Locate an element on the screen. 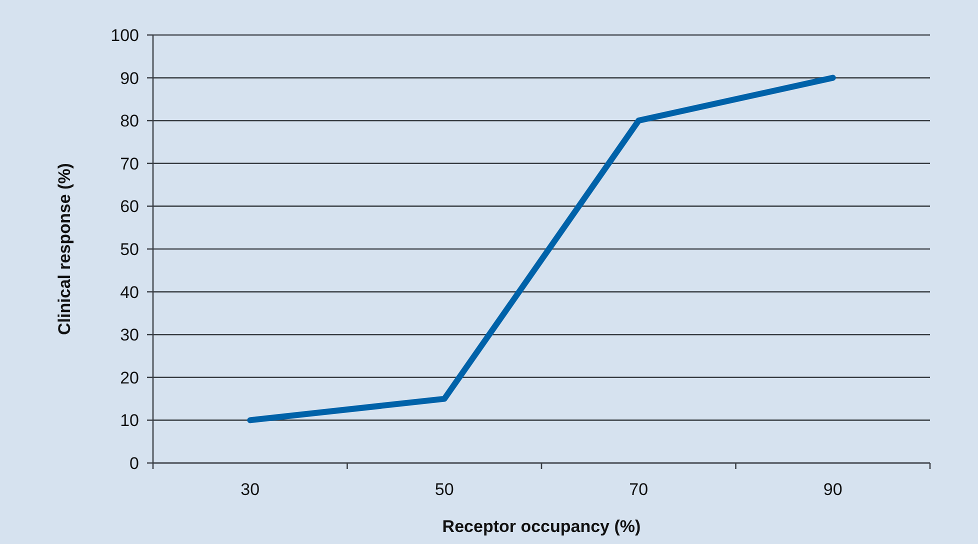 The height and width of the screenshot is (544, 978). x-tick-label: 70 is located at coordinates (638, 489).